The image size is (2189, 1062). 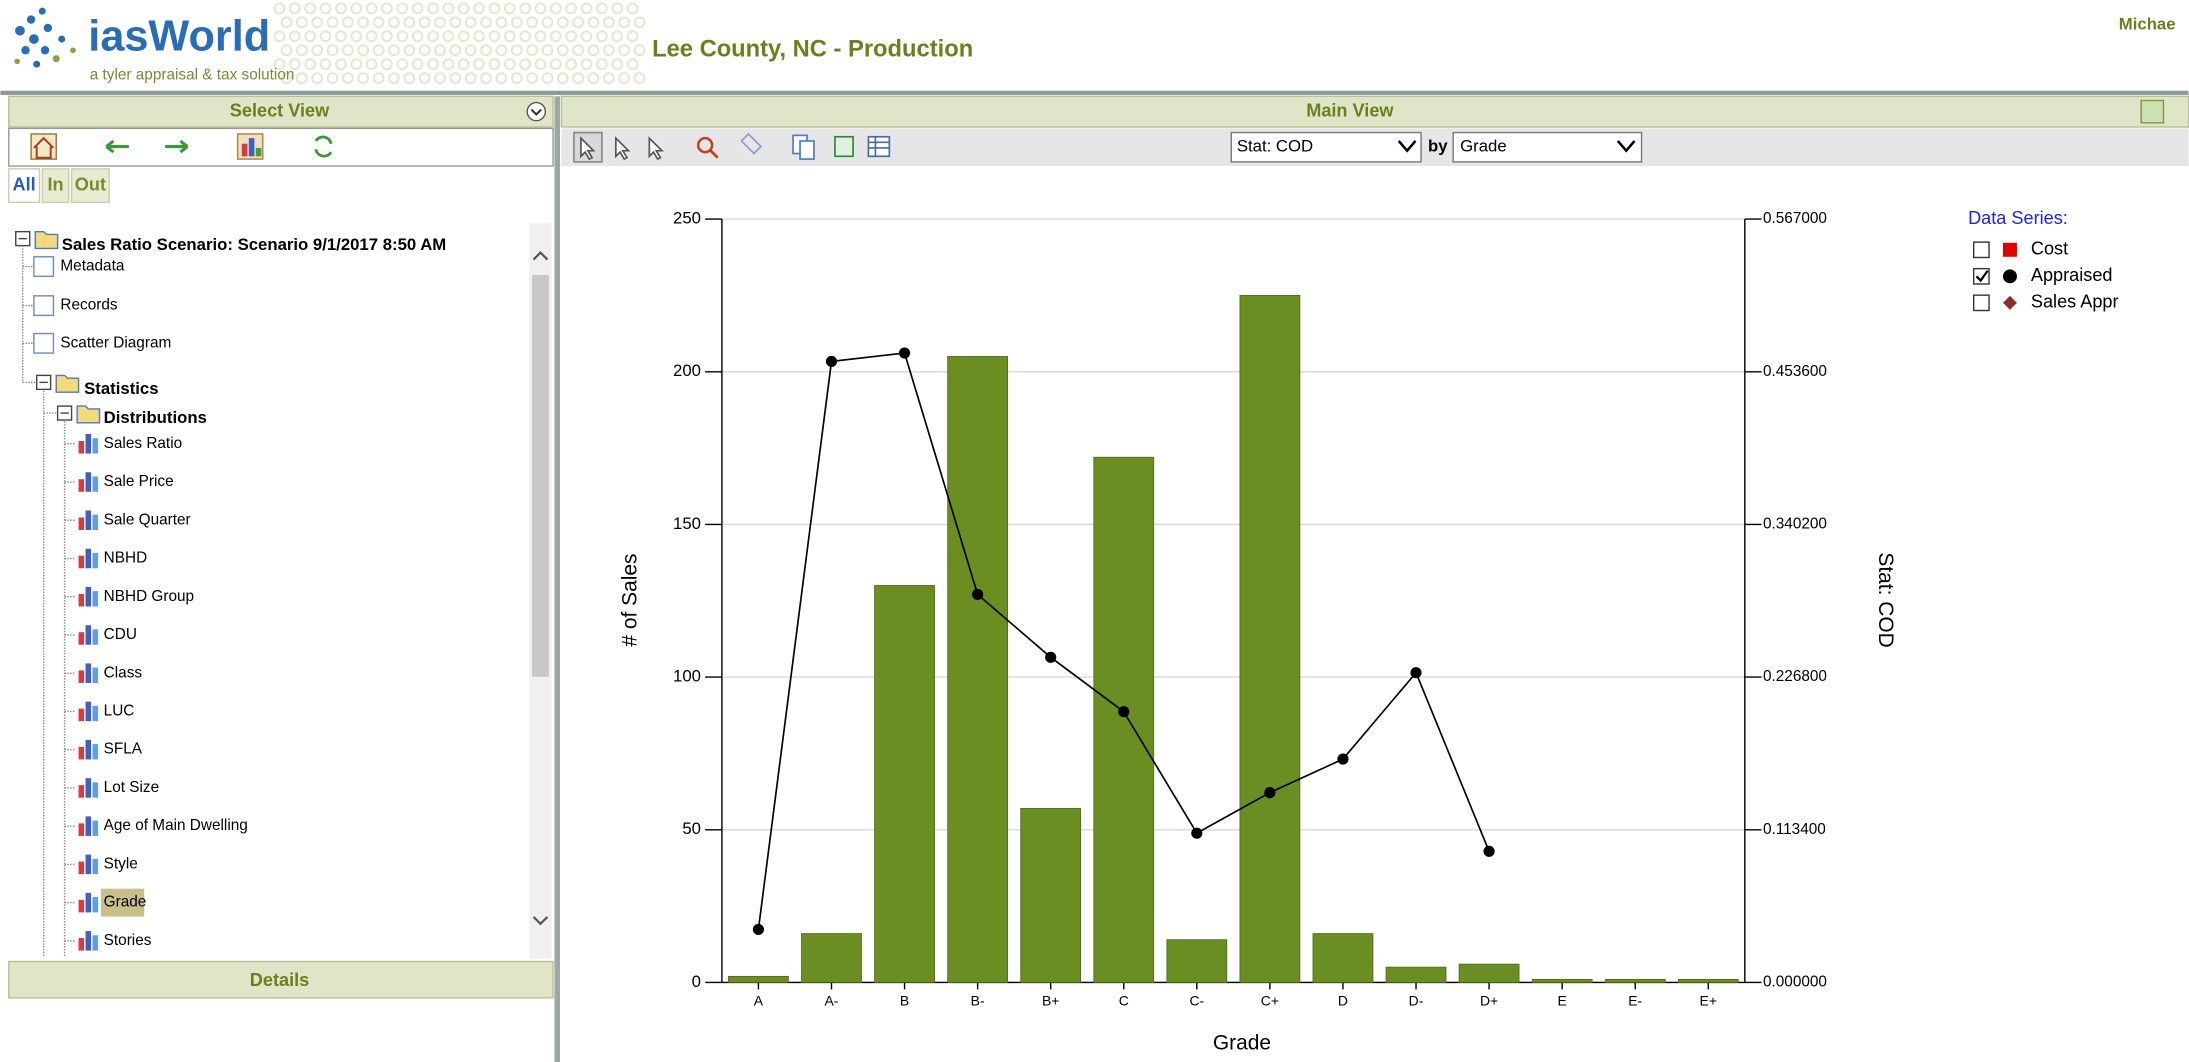 What do you see at coordinates (622, 148) in the screenshot?
I see `add-select-tool` at bounding box center [622, 148].